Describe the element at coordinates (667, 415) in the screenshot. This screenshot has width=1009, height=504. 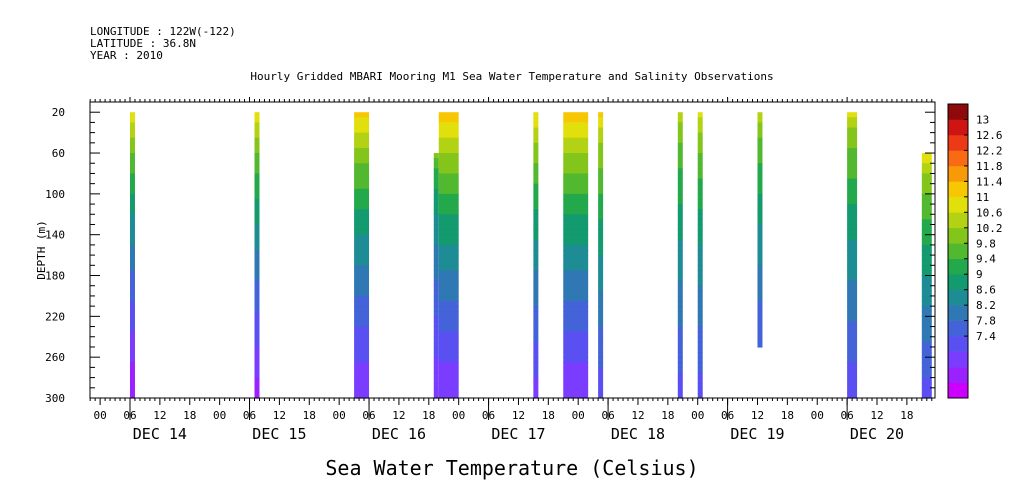
I see `x-tick-label: 18` at that location.